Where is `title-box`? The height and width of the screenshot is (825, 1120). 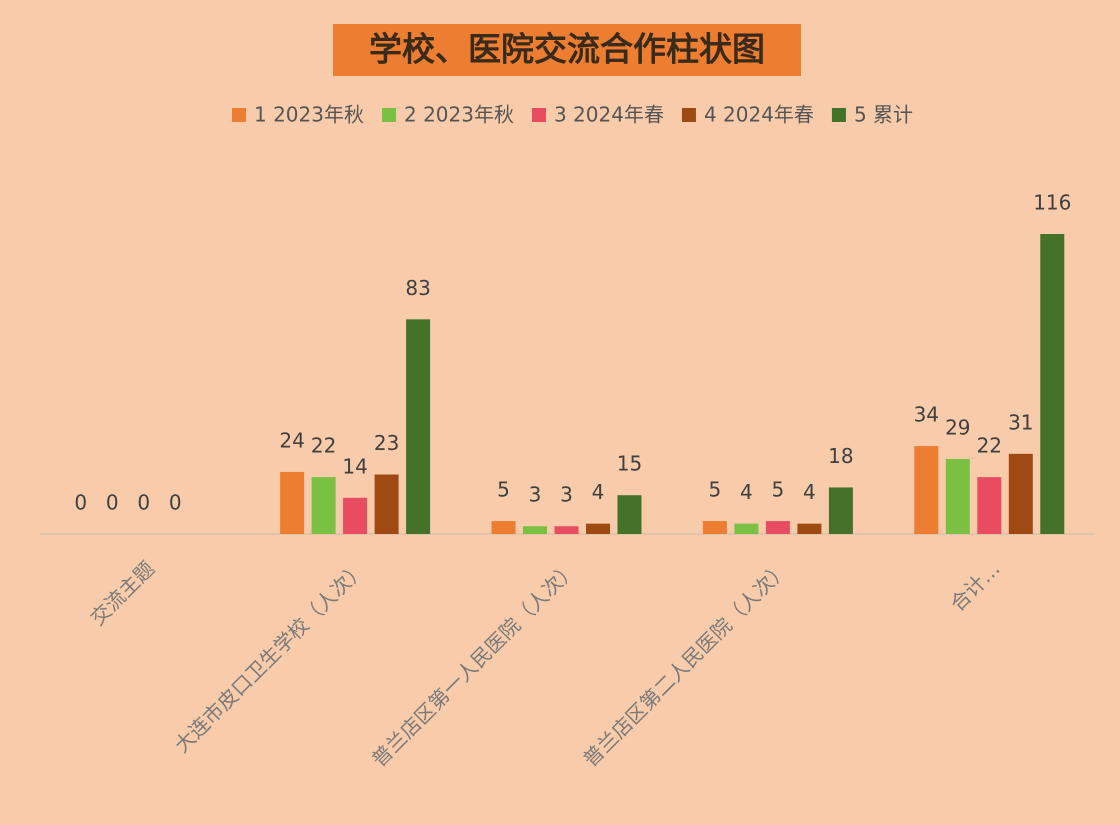 title-box is located at coordinates (567, 50).